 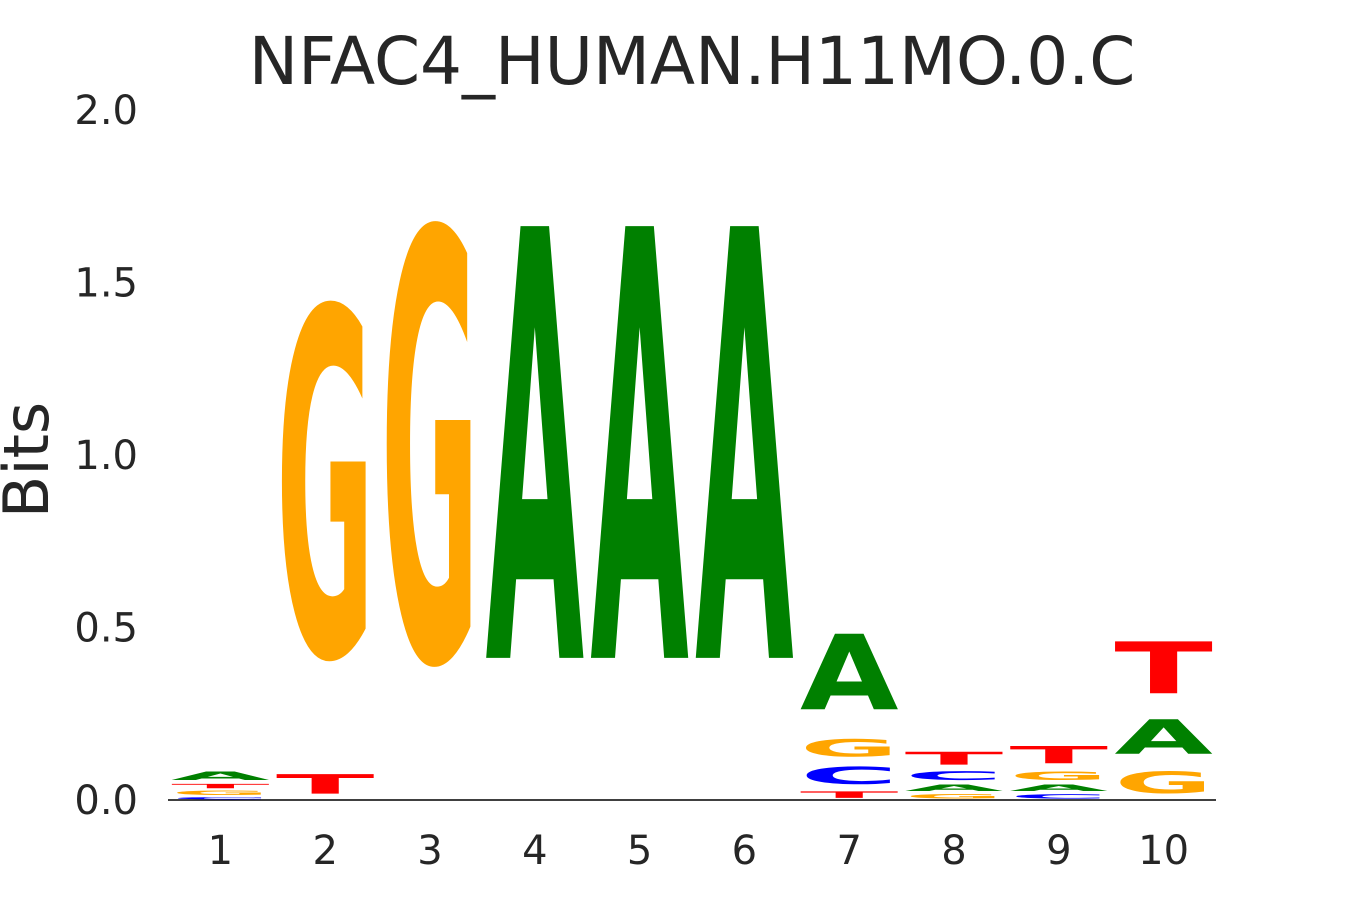 I want to click on y-tick-label: 2.0, so click(x=106, y=111).